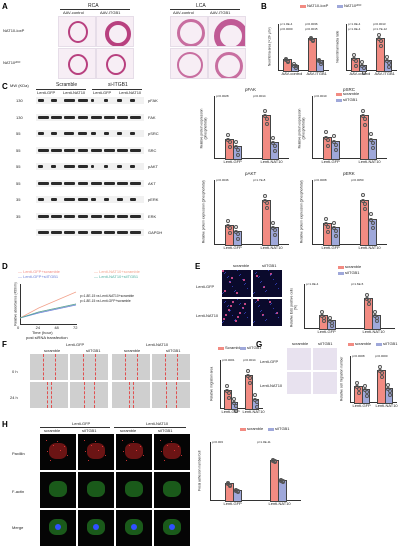 This screenshot has height=550, width=401. Describe the element at coordinates (152, 117) in the screenshot. I see `protein-label: FAK` at that location.